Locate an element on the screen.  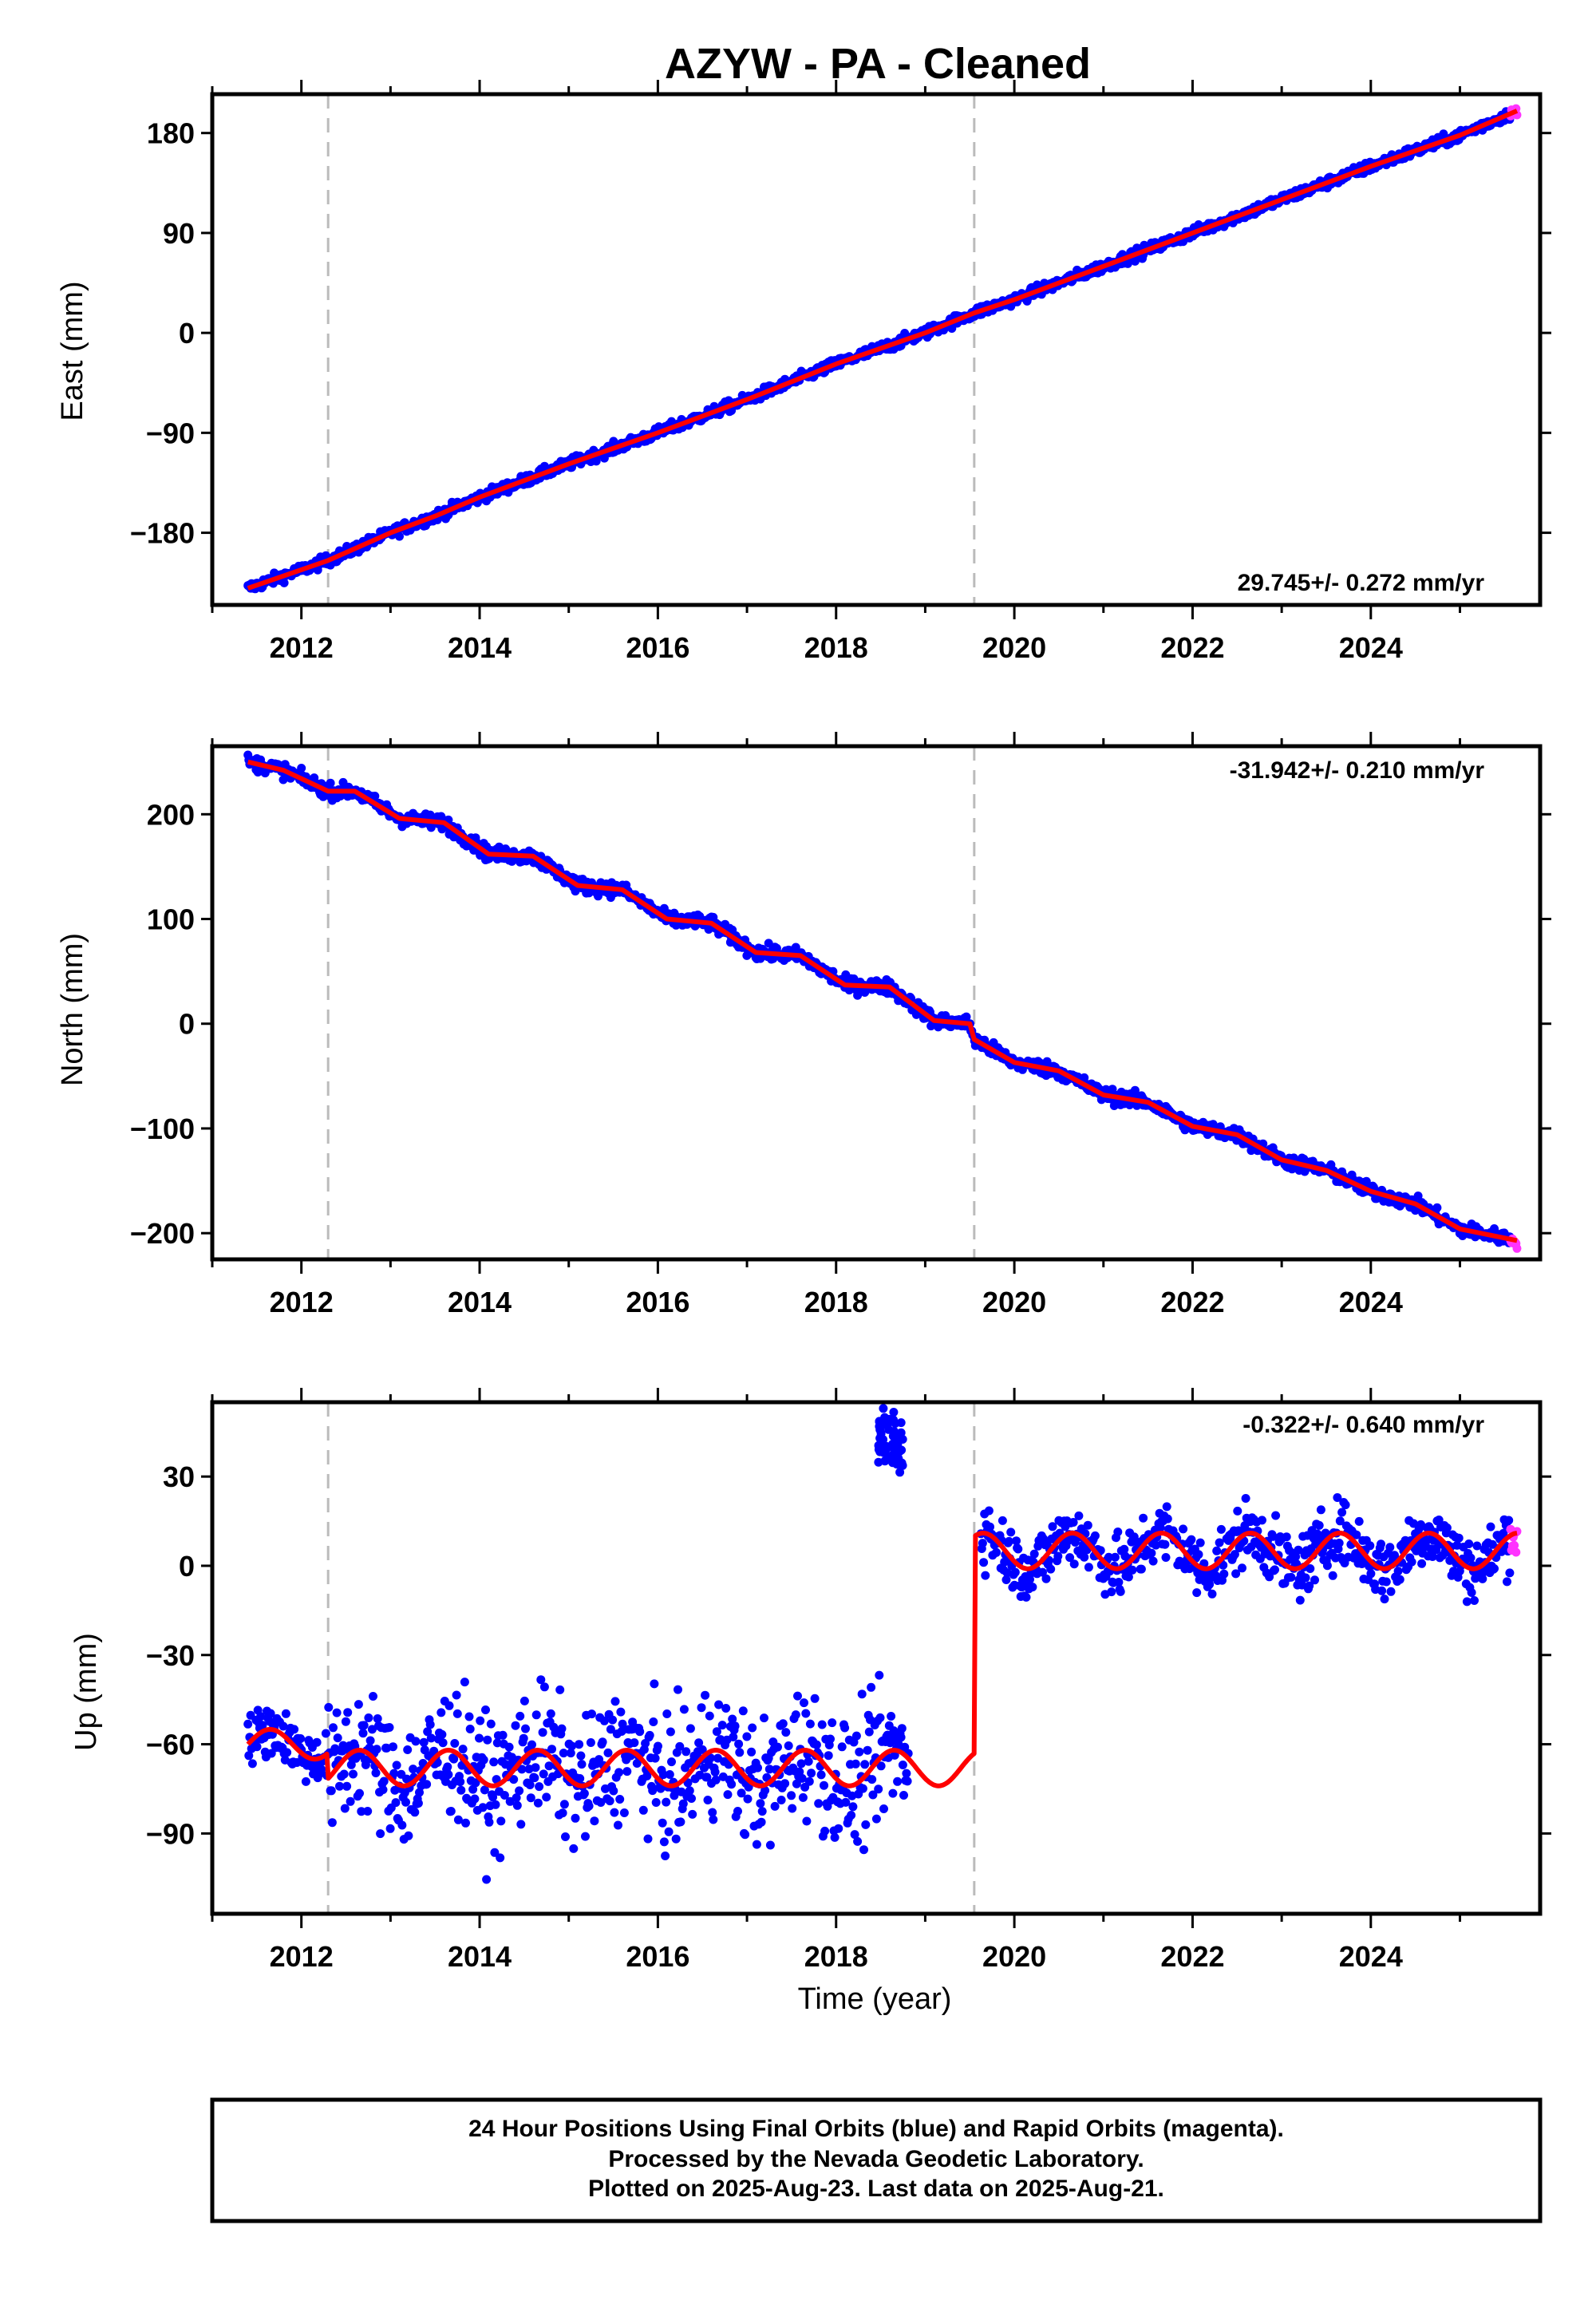
y-tick-label: −60 is located at coordinates (170, 1745).